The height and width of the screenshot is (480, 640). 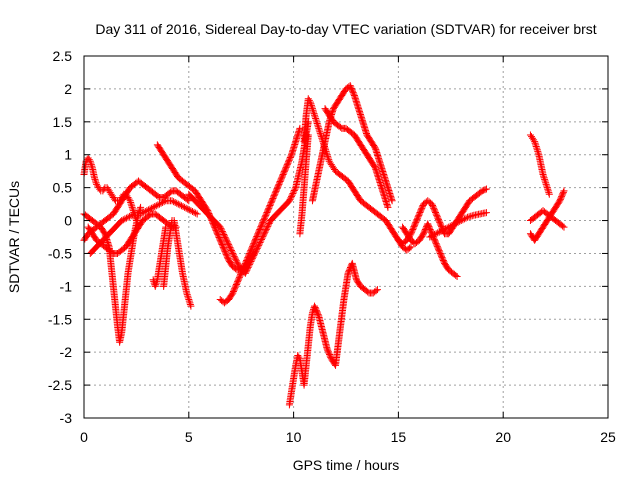 I want to click on x-axis-label: GPS time / hours, so click(x=346, y=465).